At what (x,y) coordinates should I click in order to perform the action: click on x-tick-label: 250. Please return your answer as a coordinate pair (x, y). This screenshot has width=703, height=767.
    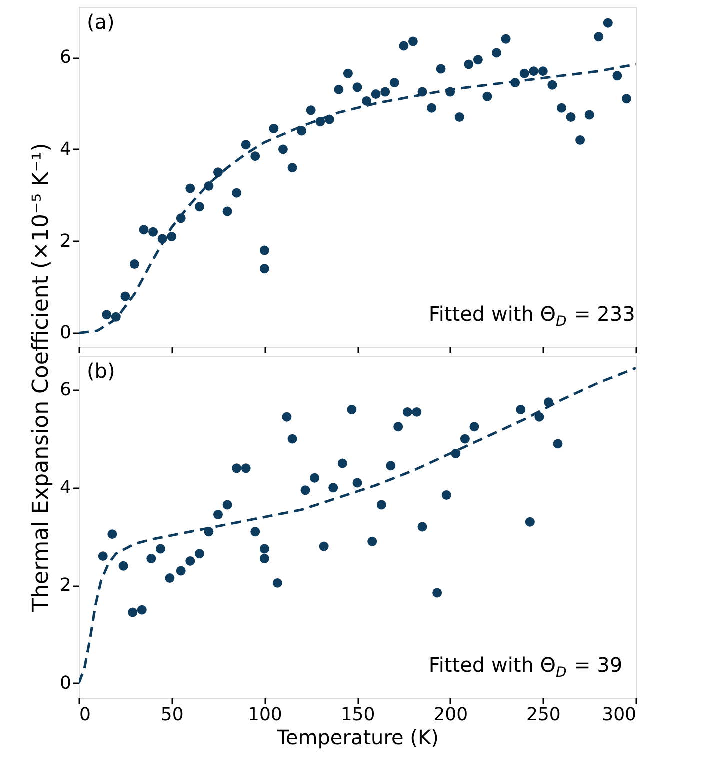
    Looking at the image, I should click on (543, 715).